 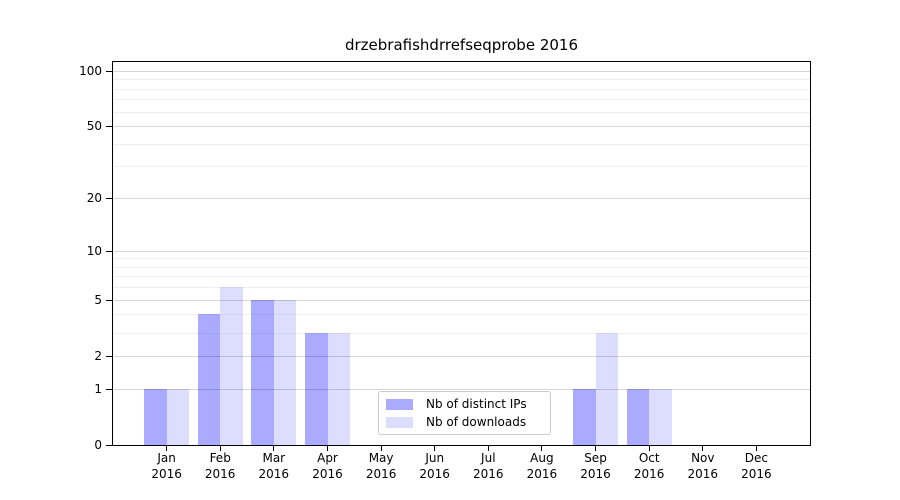 I want to click on x-tick-jun, so click(x=435, y=448).